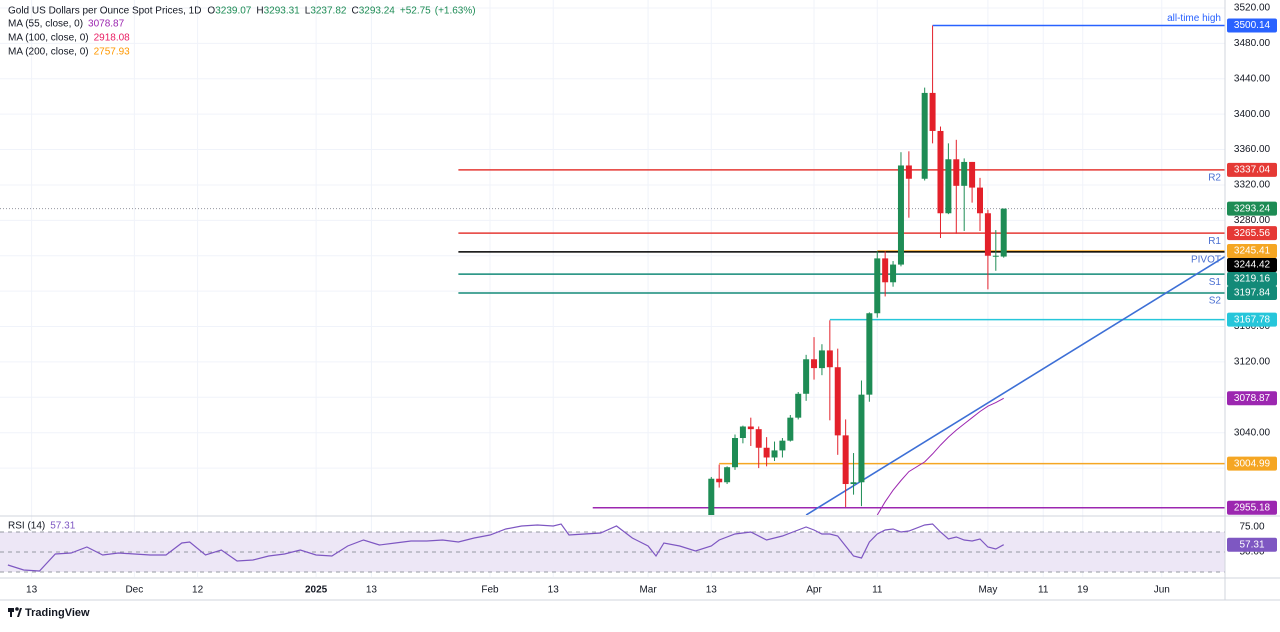 The image size is (1280, 632). Describe the element at coordinates (282, 11) in the screenshot. I see `ohlc-value: 3293.31` at that location.